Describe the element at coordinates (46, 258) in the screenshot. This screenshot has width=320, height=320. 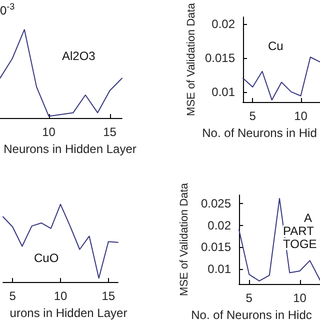
I see `annotation: CuO` at that location.